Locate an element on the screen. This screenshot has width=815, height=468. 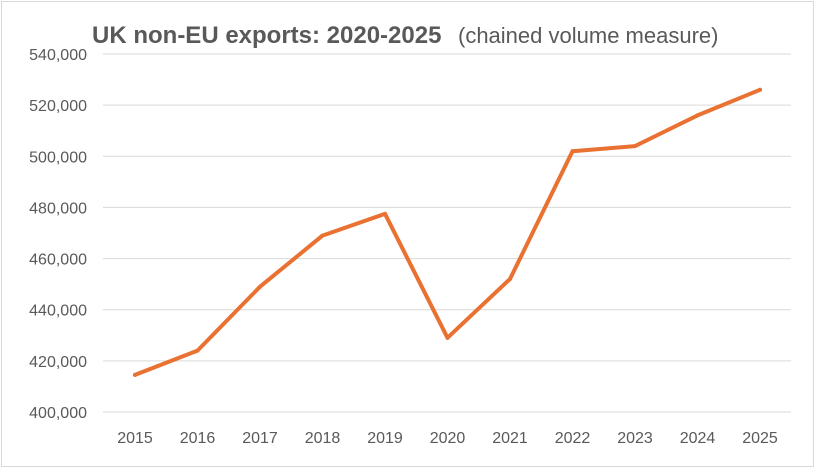
y-tick-label: 420,000 is located at coordinates (58, 362).